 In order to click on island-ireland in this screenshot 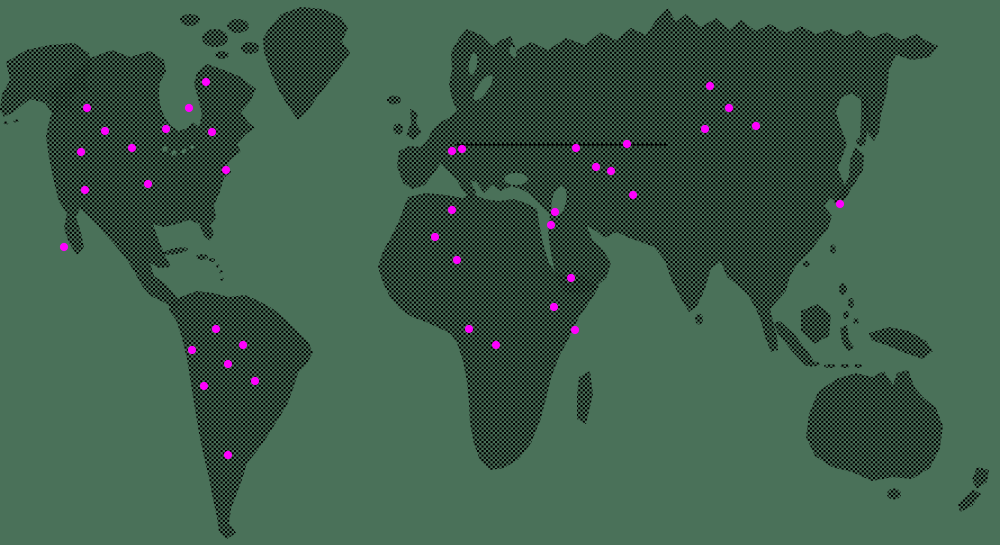, I will do `click(398, 129)`.